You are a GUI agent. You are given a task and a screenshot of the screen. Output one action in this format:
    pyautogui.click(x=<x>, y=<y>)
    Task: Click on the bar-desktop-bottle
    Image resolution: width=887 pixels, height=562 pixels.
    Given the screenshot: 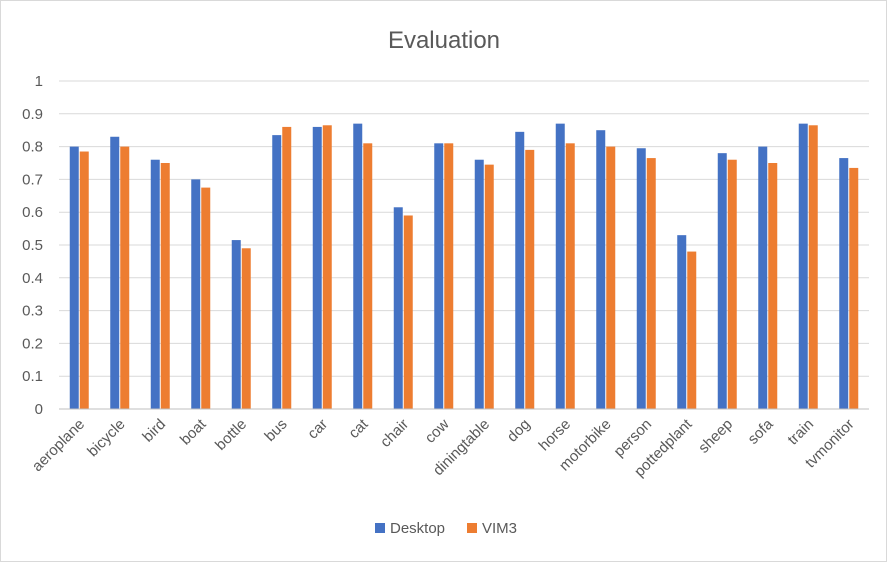 What is the action you would take?
    pyautogui.click(x=236, y=324)
    